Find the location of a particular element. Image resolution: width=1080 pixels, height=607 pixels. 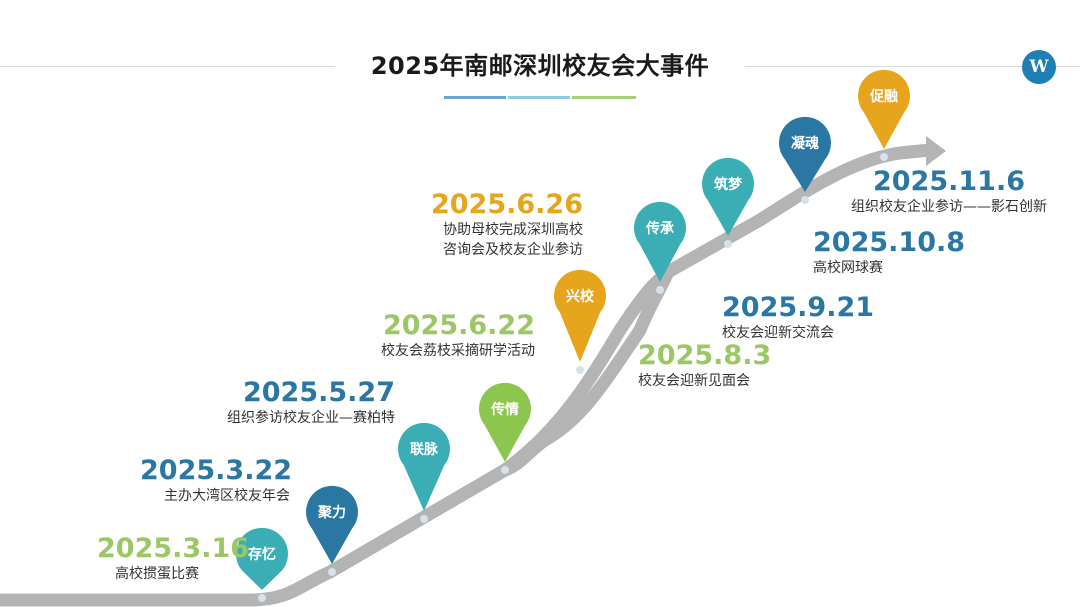

event-desc: 组织参访校友企业—赛柏特 is located at coordinates (311, 418).